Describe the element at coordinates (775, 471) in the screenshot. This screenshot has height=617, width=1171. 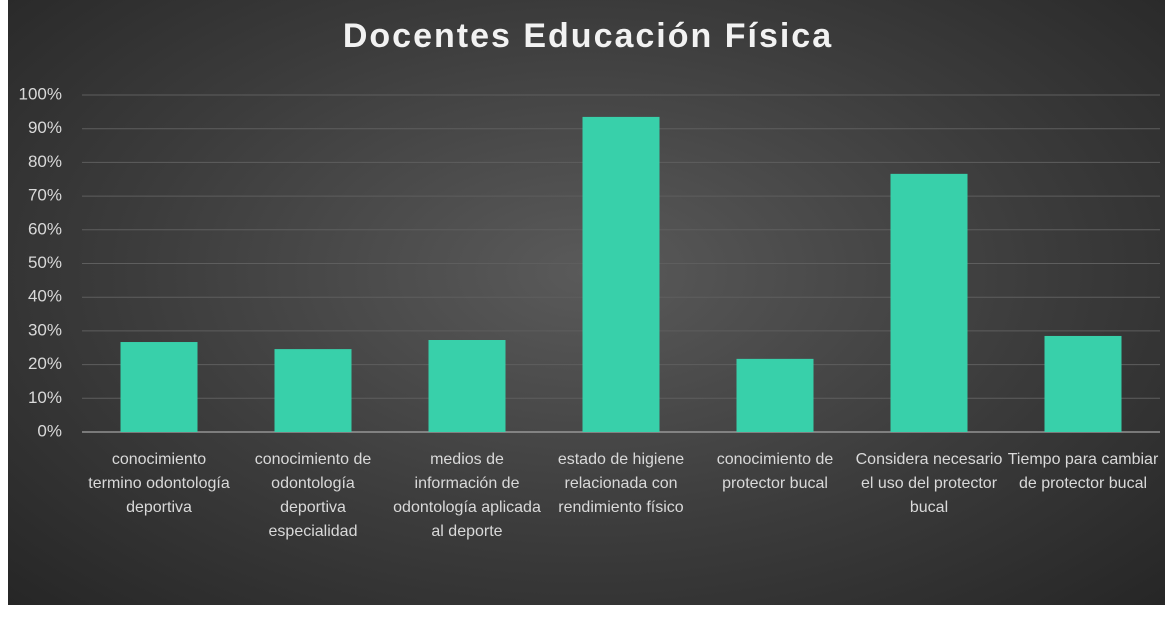
I see `x-tick-label: conocimiento de protector bucal` at that location.